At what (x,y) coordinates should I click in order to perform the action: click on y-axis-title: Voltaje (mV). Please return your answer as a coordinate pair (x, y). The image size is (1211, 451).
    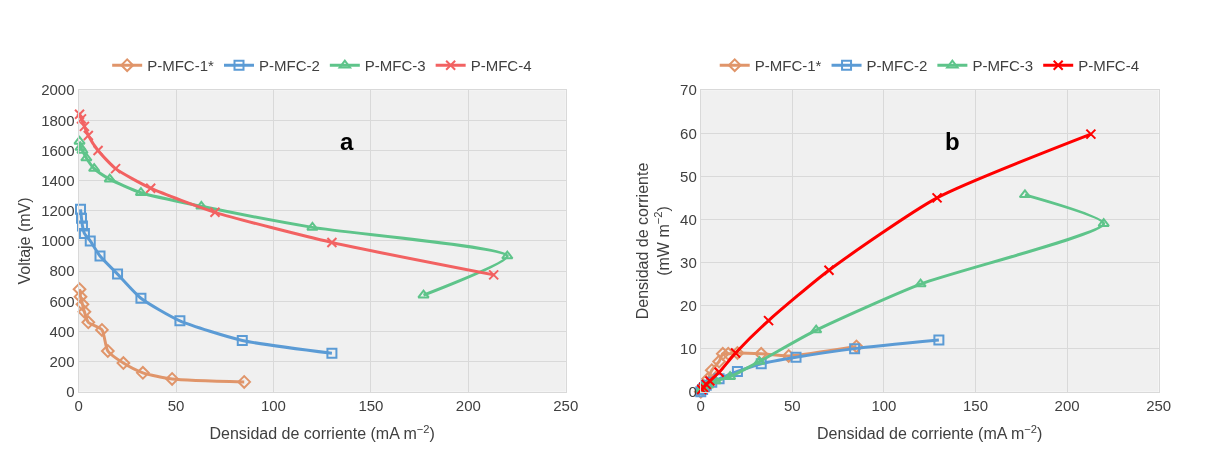
    Looking at the image, I should click on (25, 241).